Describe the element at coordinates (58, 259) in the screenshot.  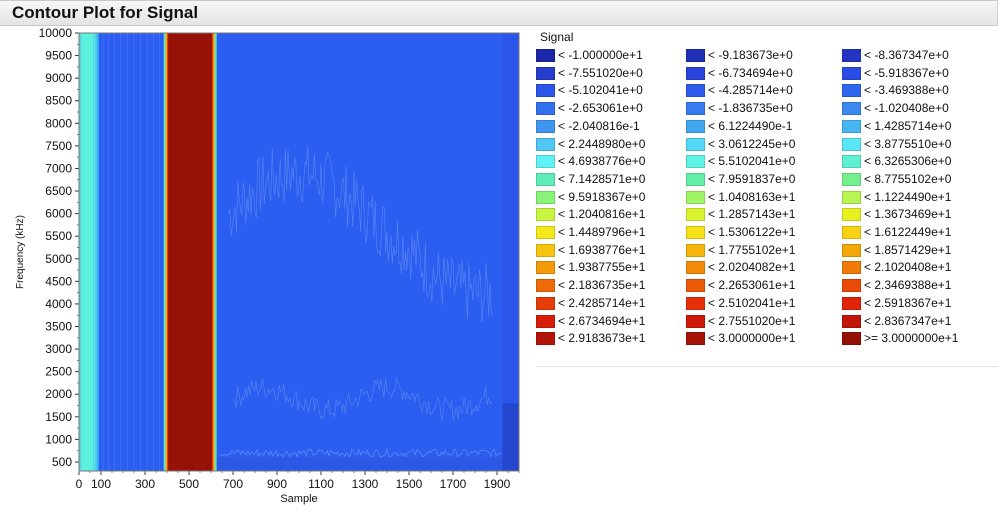
I see `y-tick-label: 5000` at that location.